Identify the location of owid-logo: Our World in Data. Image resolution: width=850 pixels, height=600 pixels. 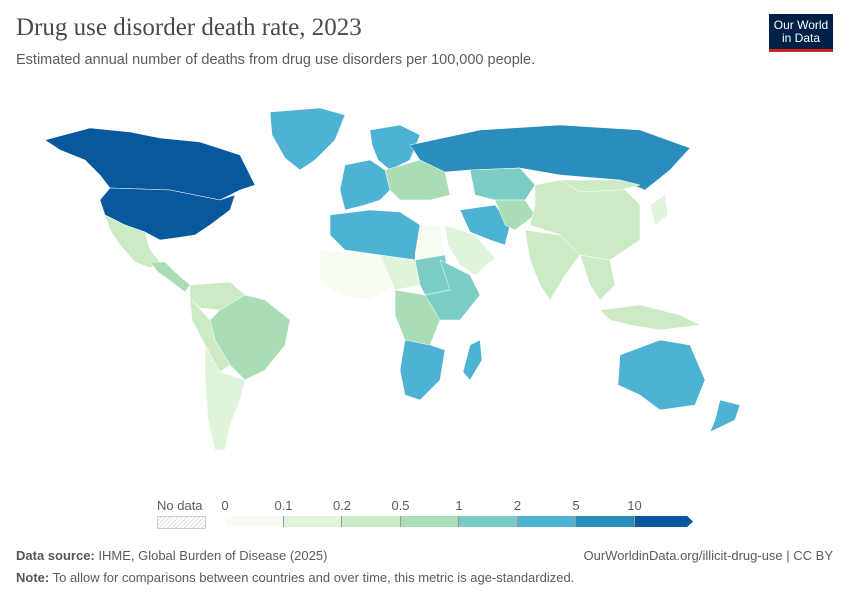
(801, 33).